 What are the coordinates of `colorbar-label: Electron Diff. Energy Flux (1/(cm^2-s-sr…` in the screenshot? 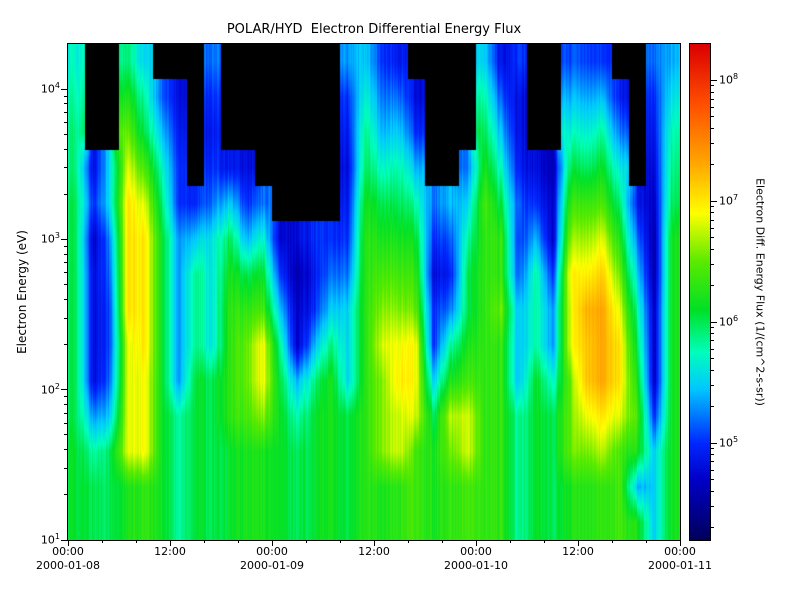 It's located at (760, 292).